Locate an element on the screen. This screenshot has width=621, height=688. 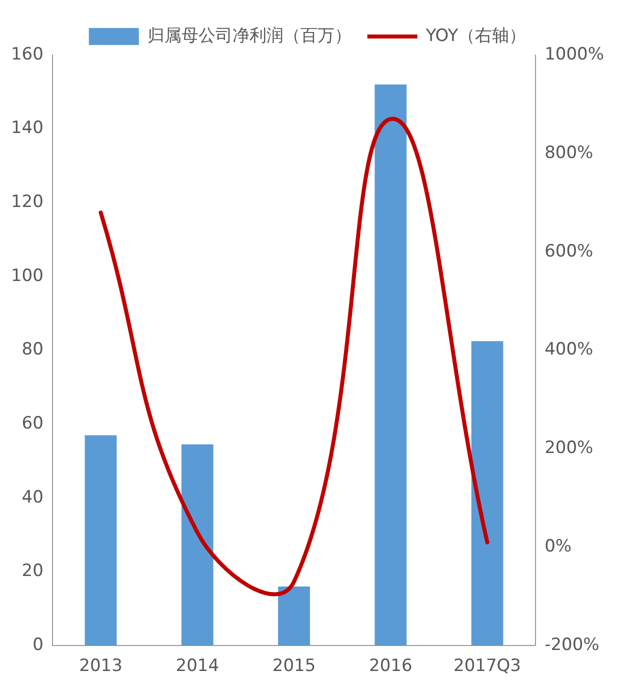
y-tick-label: 120 is located at coordinates (27, 202).